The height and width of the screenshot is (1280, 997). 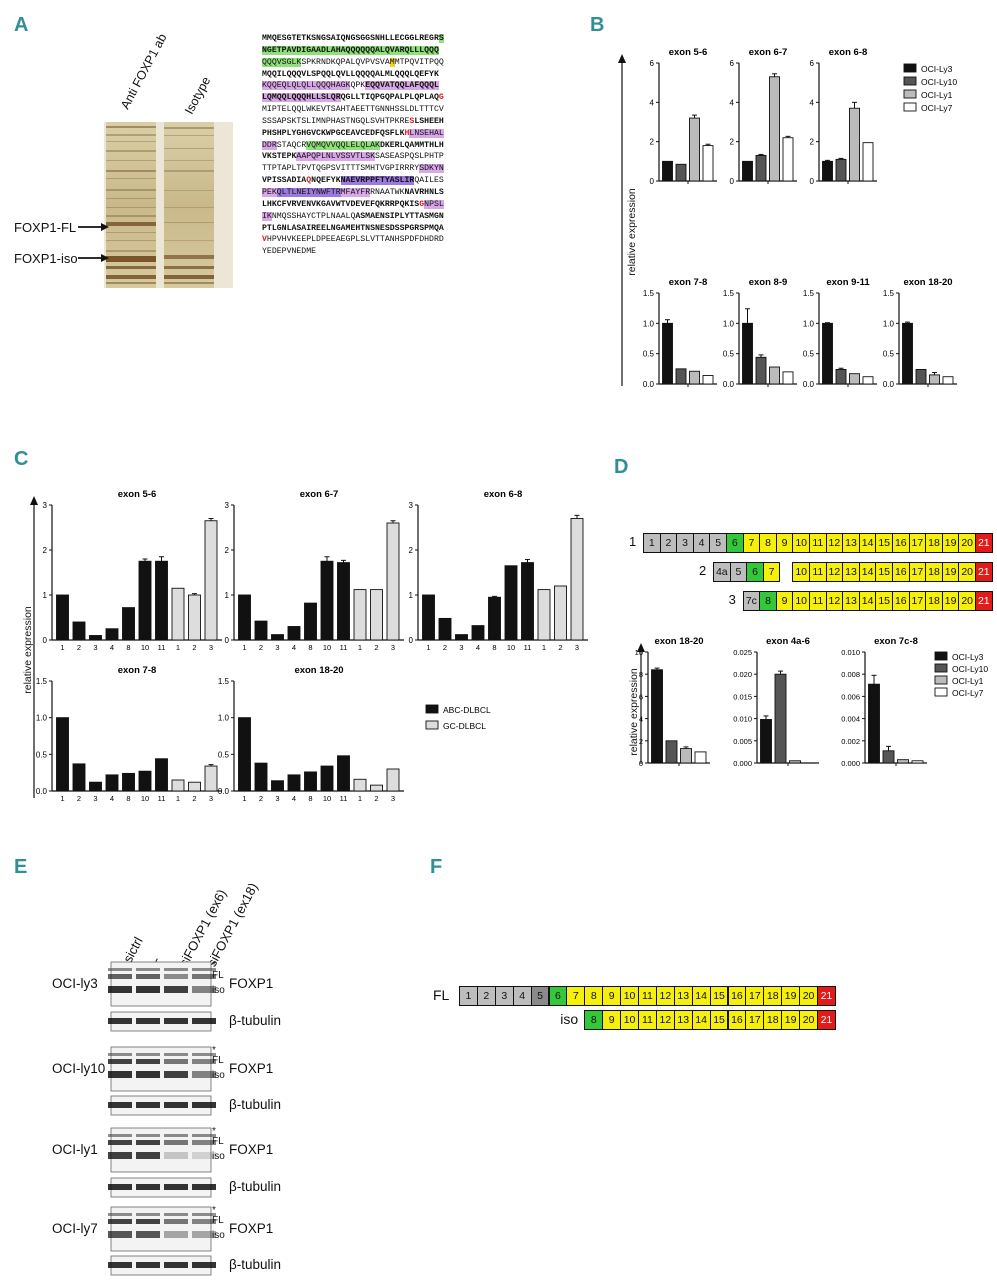 What do you see at coordinates (680, 333) in the screenshot?
I see `chart: exon 7-8 0.0 0.5 1.0 1.5` at bounding box center [680, 333].